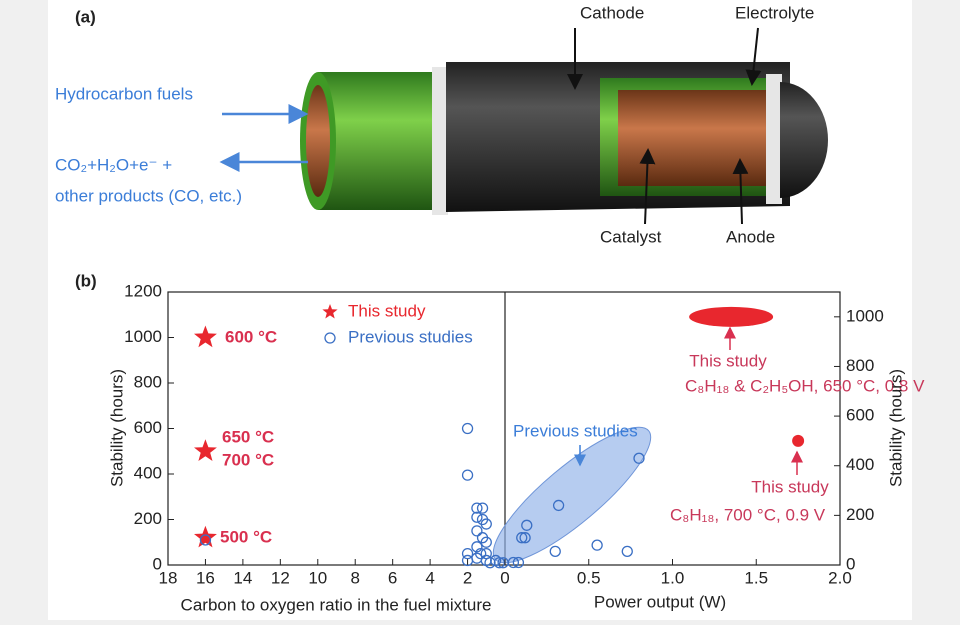 The height and width of the screenshot is (625, 960). What do you see at coordinates (143, 290) in the screenshot?
I see `y-tick-label: 1200` at bounding box center [143, 290].